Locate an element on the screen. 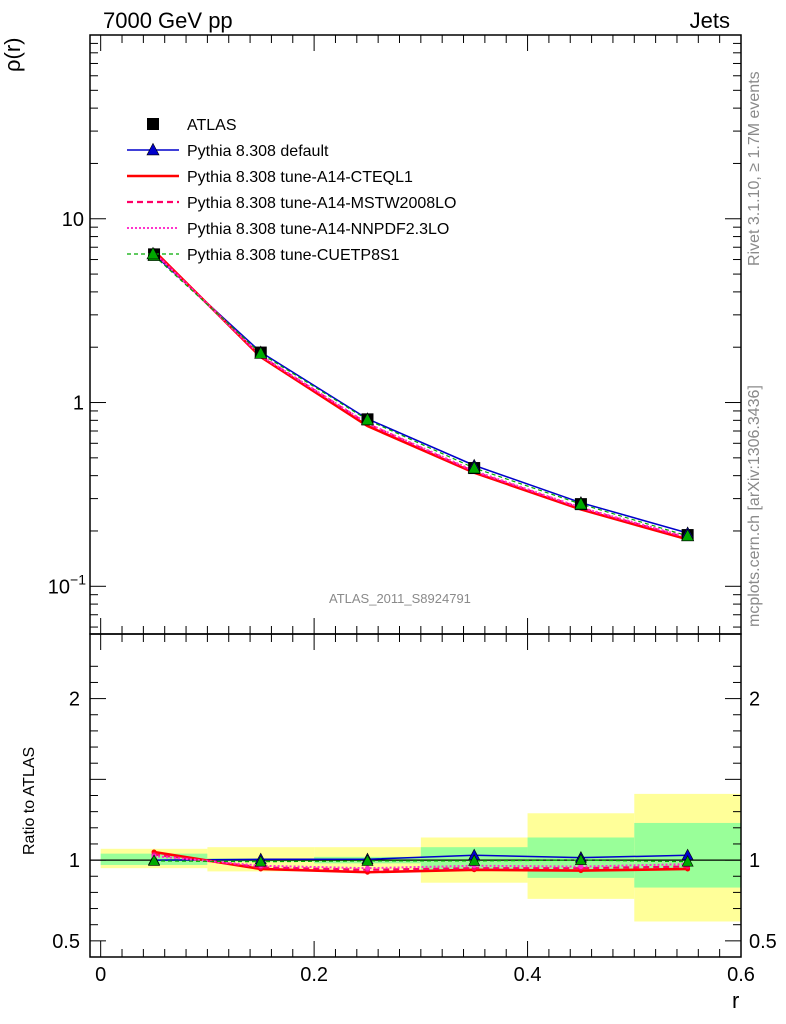 This screenshot has height=1024, width=786. legend-swatch-atlas is located at coordinates (153, 124).